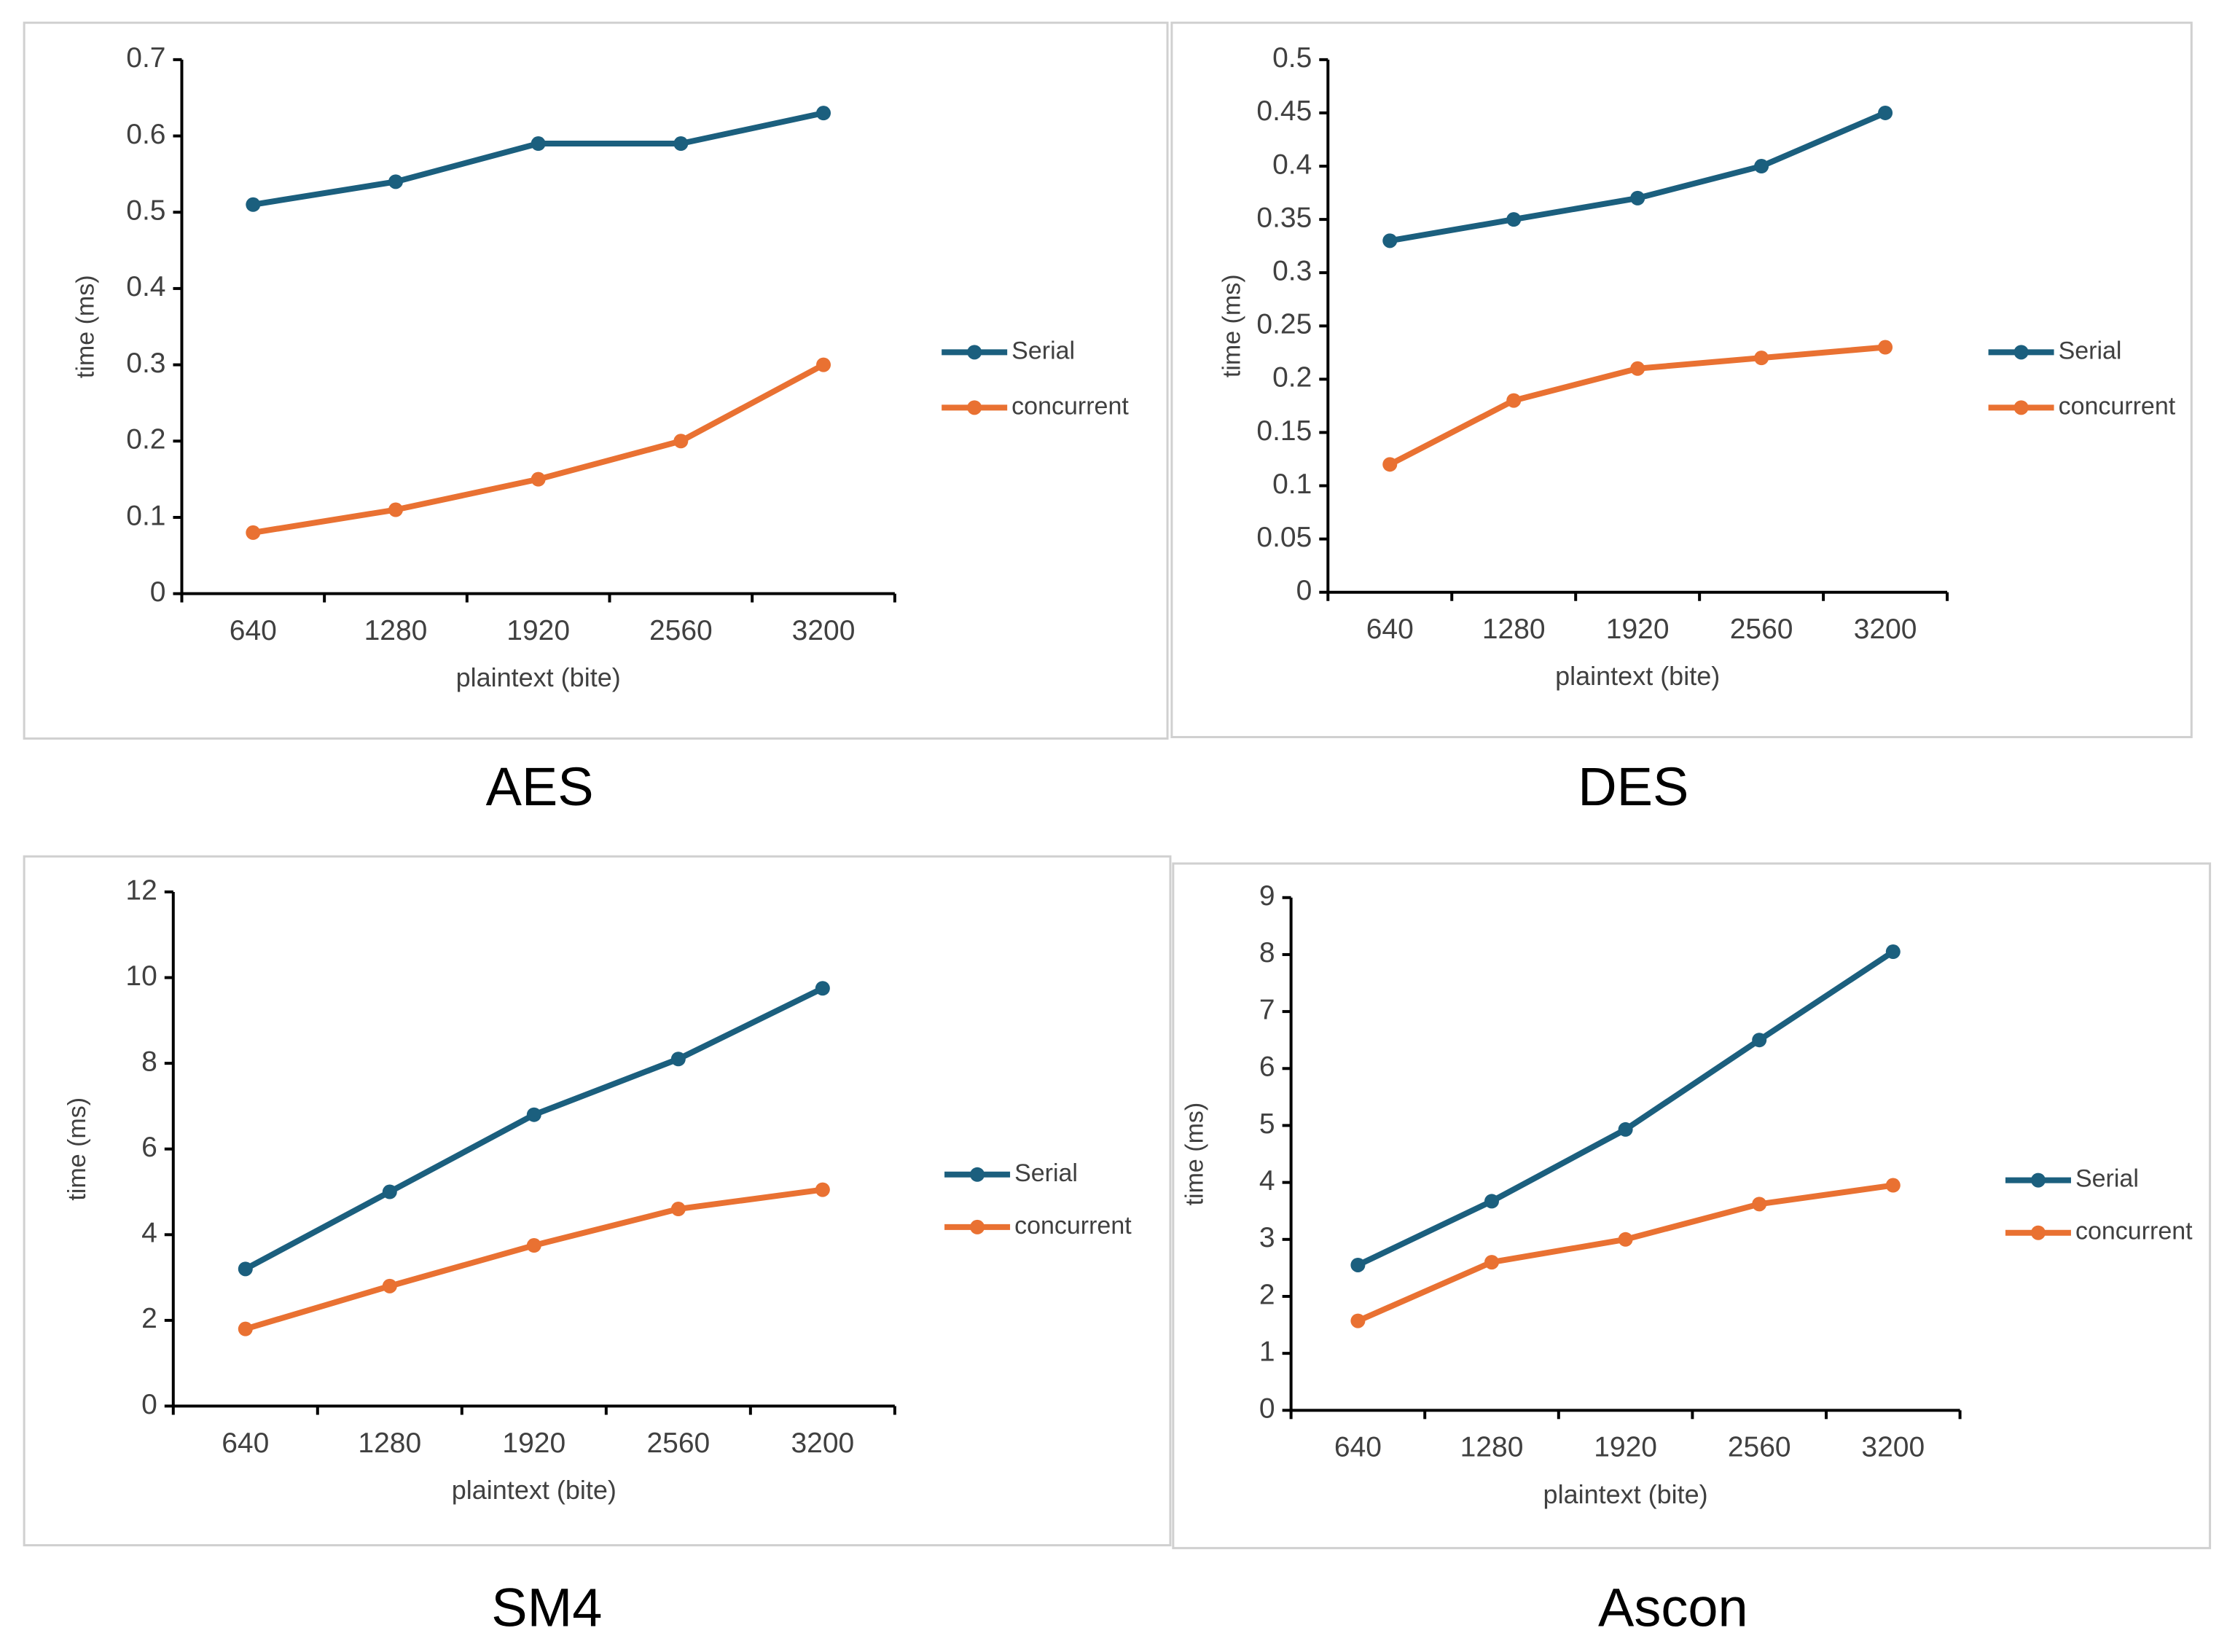 The width and height of the screenshot is (2227, 1652). What do you see at coordinates (1673, 1608) in the screenshot?
I see `chart-caption: Ascon` at bounding box center [1673, 1608].